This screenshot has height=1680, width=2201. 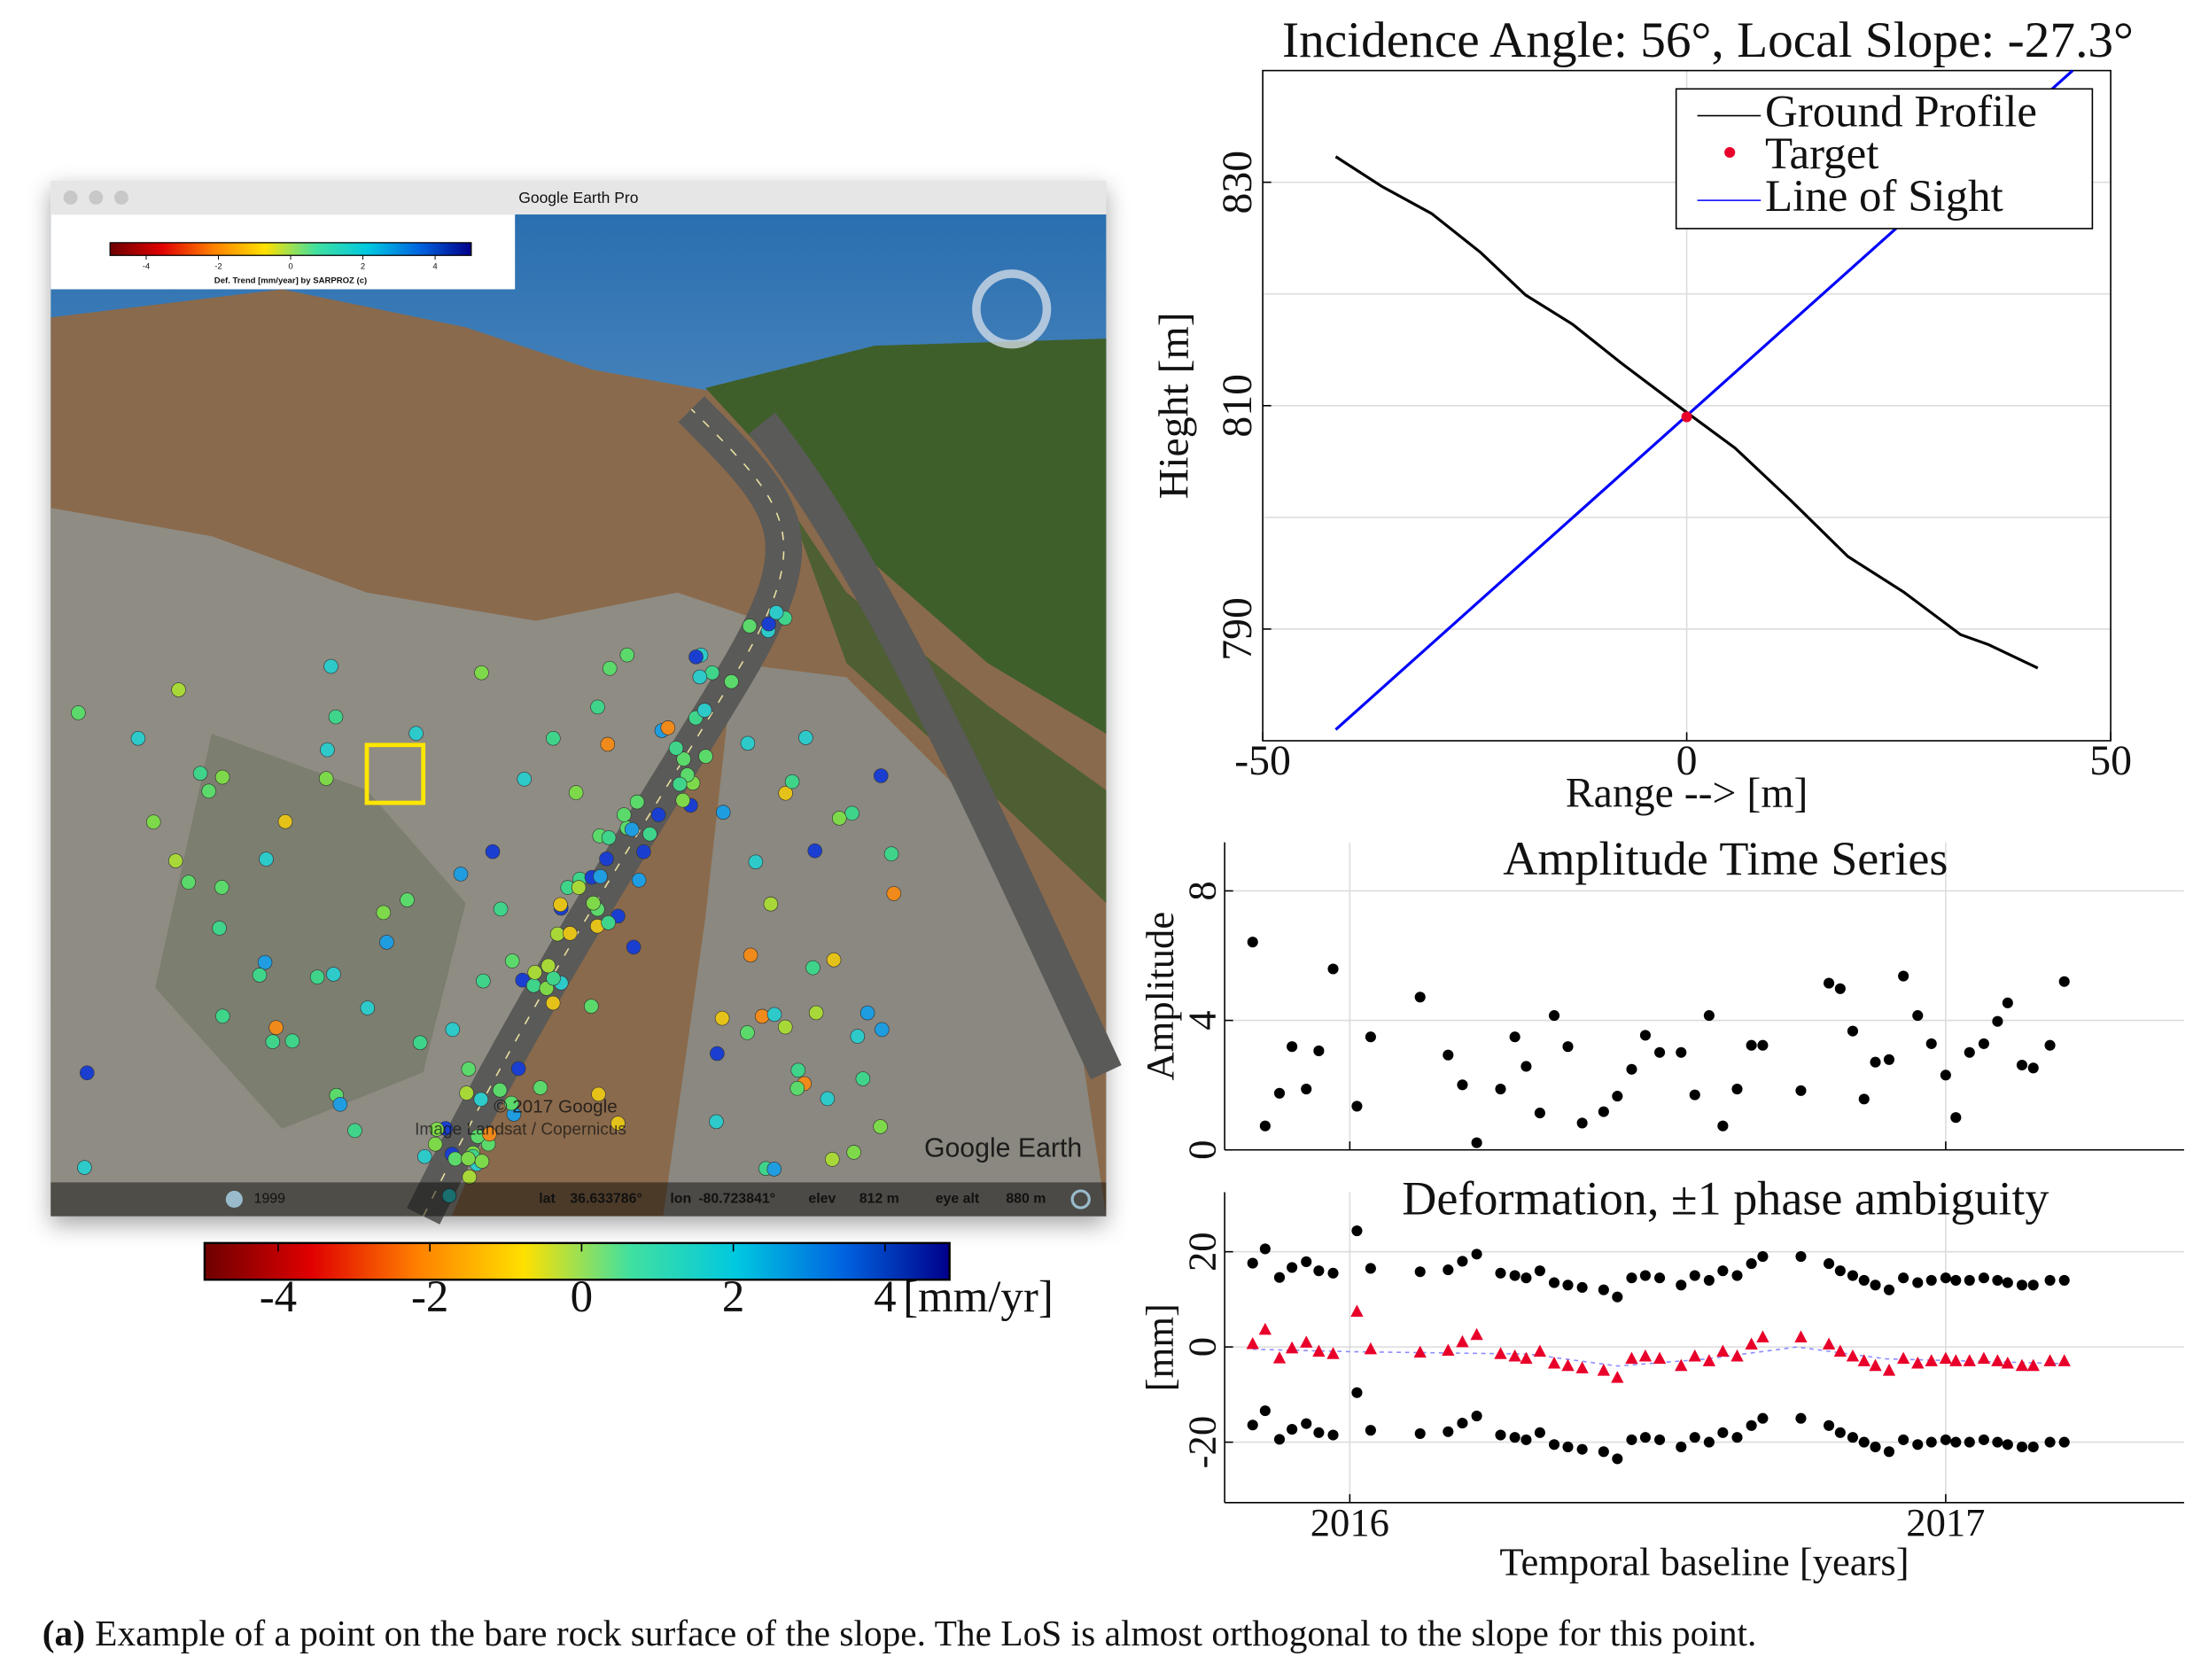 I want to click on y-tick-label: 8, so click(x=1203, y=890).